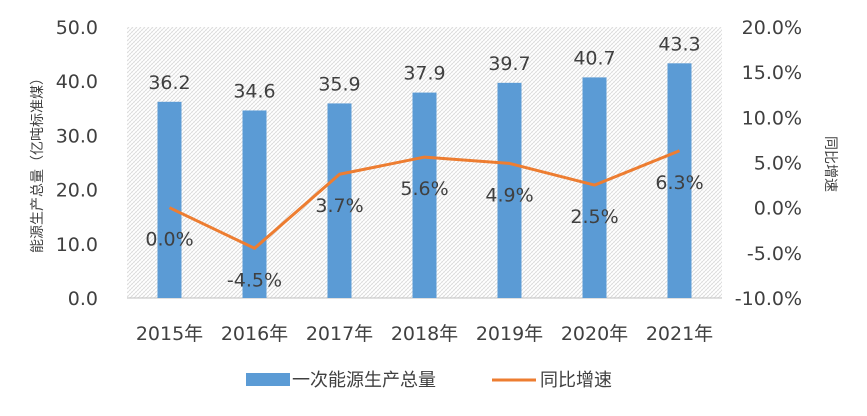 This screenshot has width=867, height=416. I want to click on category-label: 2017年, so click(339, 334).